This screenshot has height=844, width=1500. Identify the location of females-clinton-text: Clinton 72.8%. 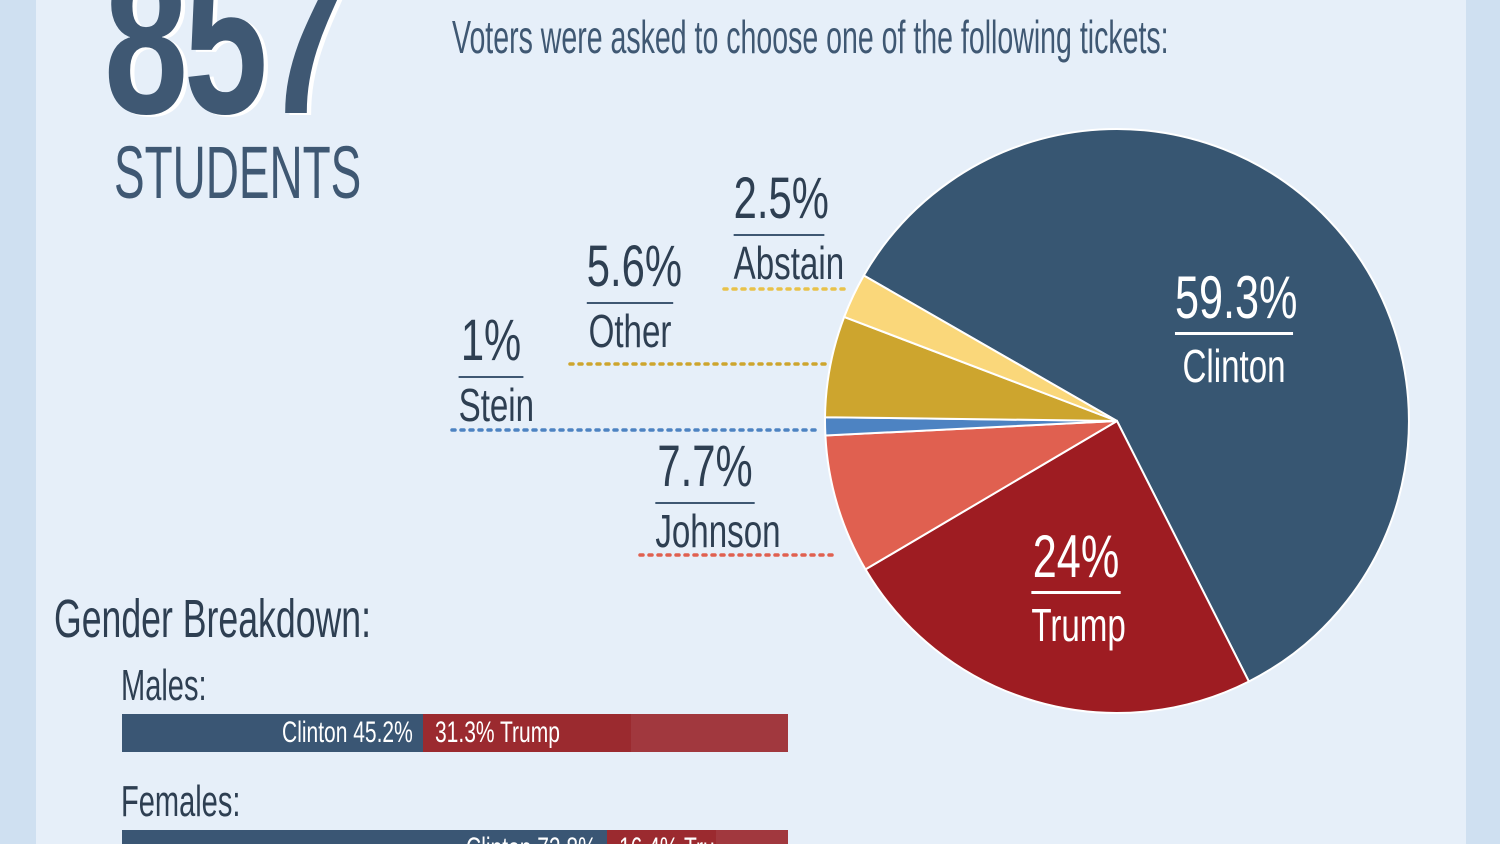
(531, 838).